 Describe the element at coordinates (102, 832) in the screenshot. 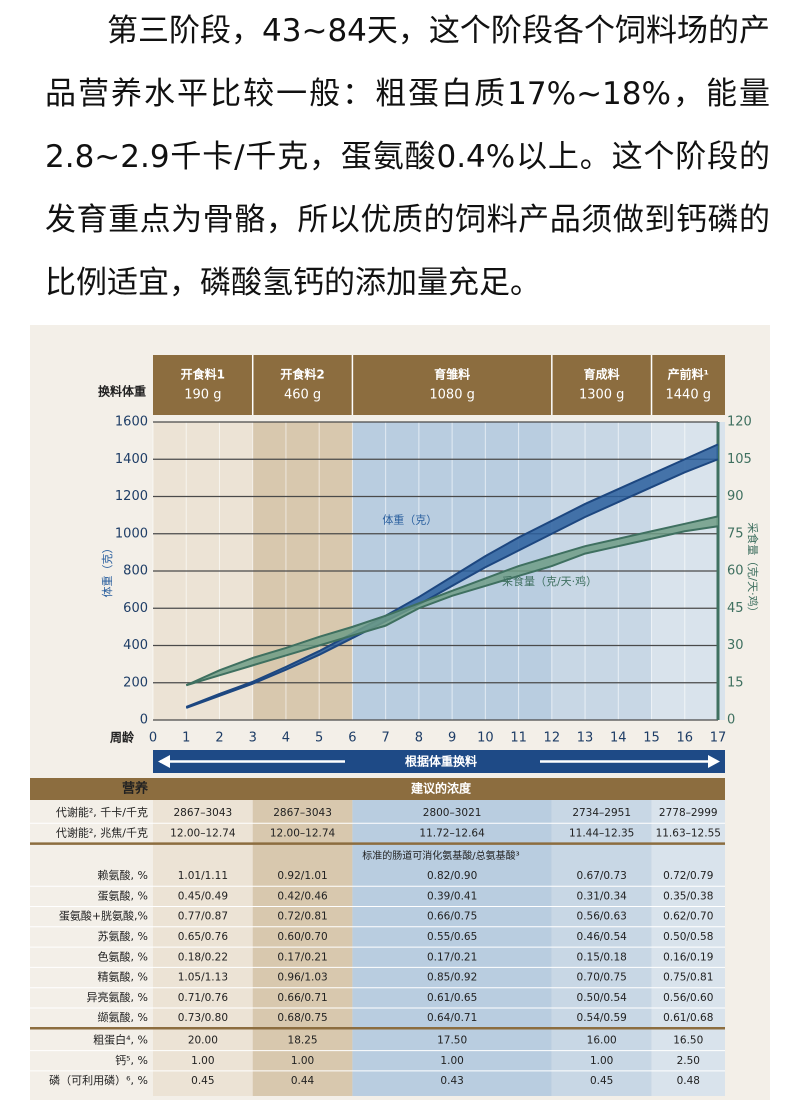

I see `row-label: 代谢能², 兆焦/千克` at that location.